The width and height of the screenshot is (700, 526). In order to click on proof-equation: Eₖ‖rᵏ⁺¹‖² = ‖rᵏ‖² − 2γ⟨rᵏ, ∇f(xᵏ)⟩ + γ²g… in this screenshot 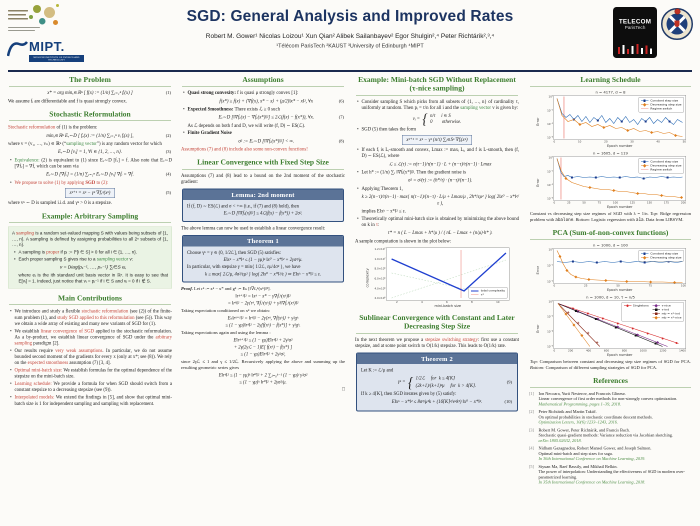, I will do `click(263, 318)`.